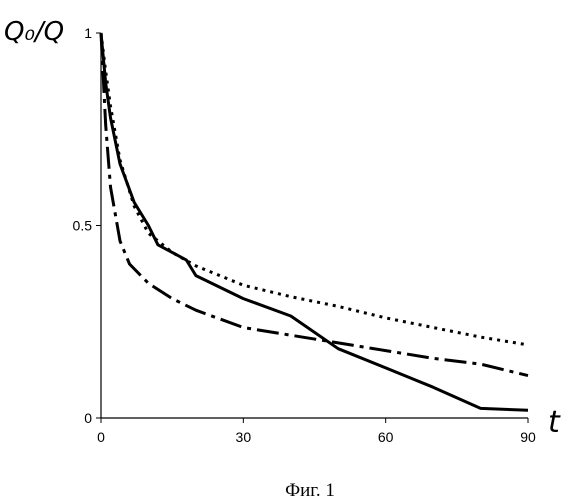 The height and width of the screenshot is (500, 573). I want to click on figure-caption: Фиг. 1, so click(310, 490).